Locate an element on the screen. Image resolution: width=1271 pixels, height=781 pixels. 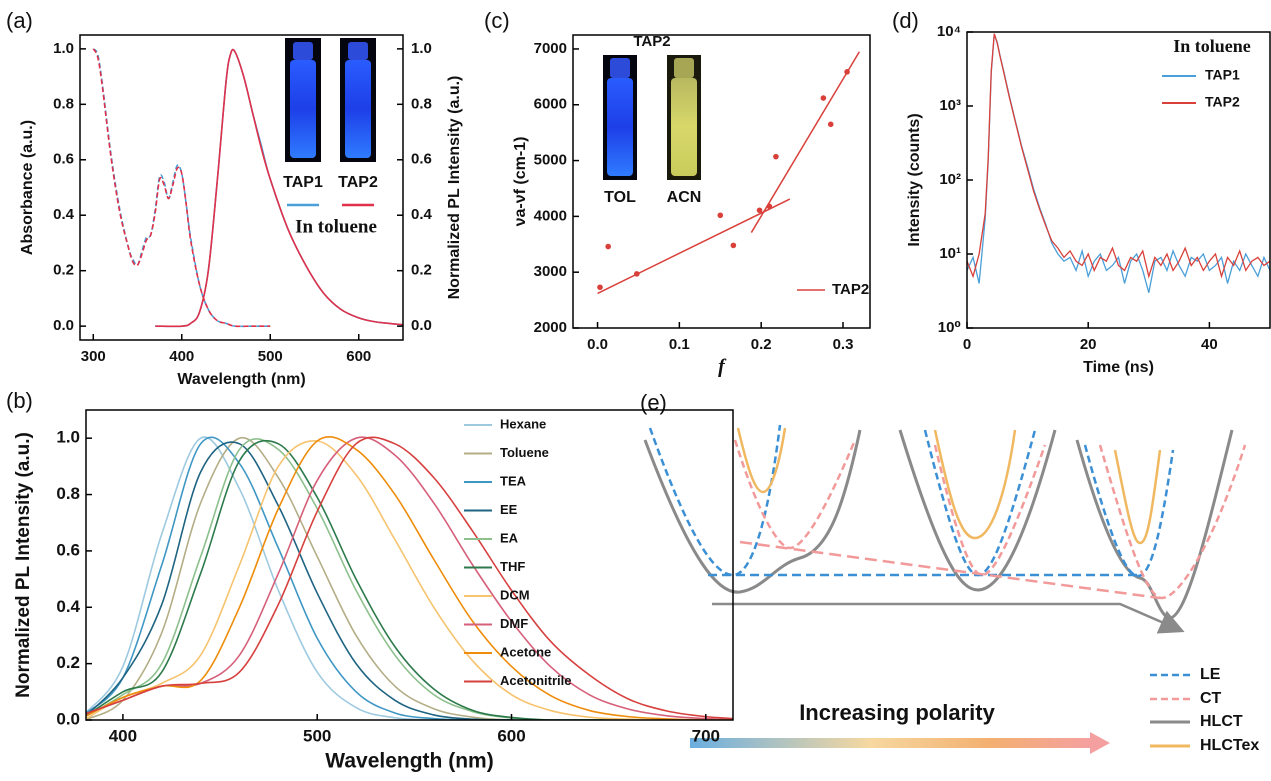
inset-label: ACN is located at coordinates (684, 197).